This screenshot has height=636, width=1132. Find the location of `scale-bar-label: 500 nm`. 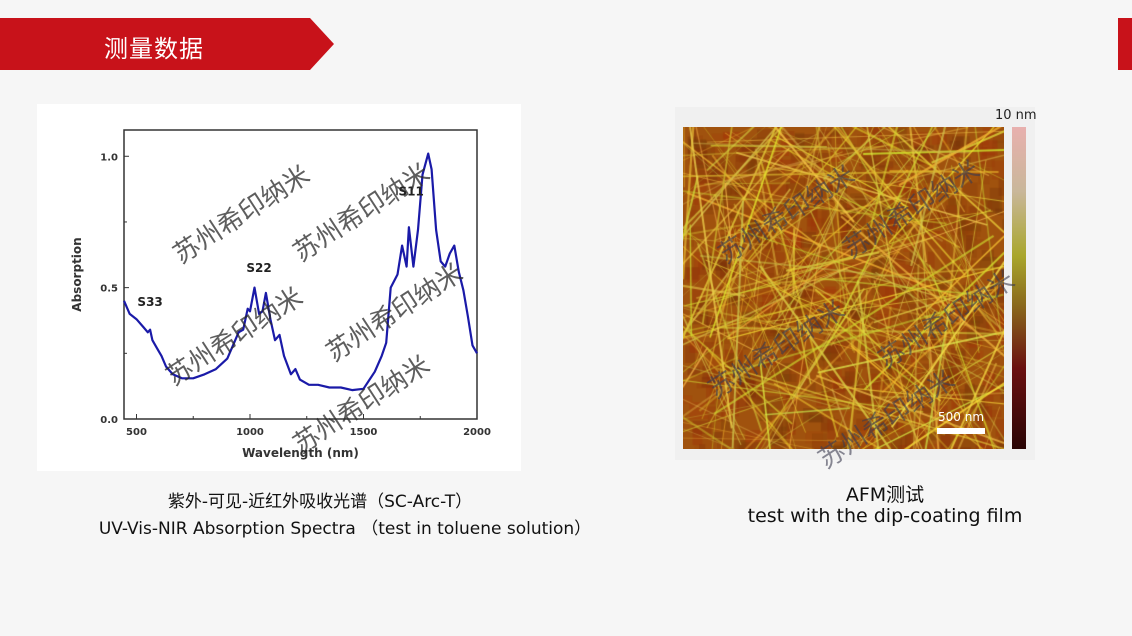

scale-bar-label: 500 nm is located at coordinates (961, 417).